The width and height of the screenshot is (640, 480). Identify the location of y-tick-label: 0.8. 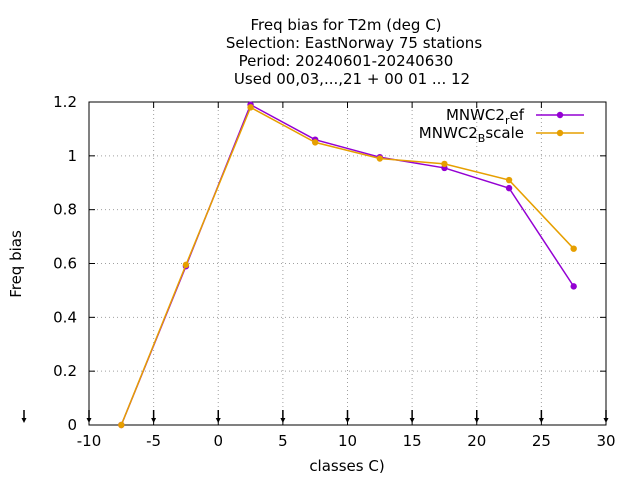
(65, 210).